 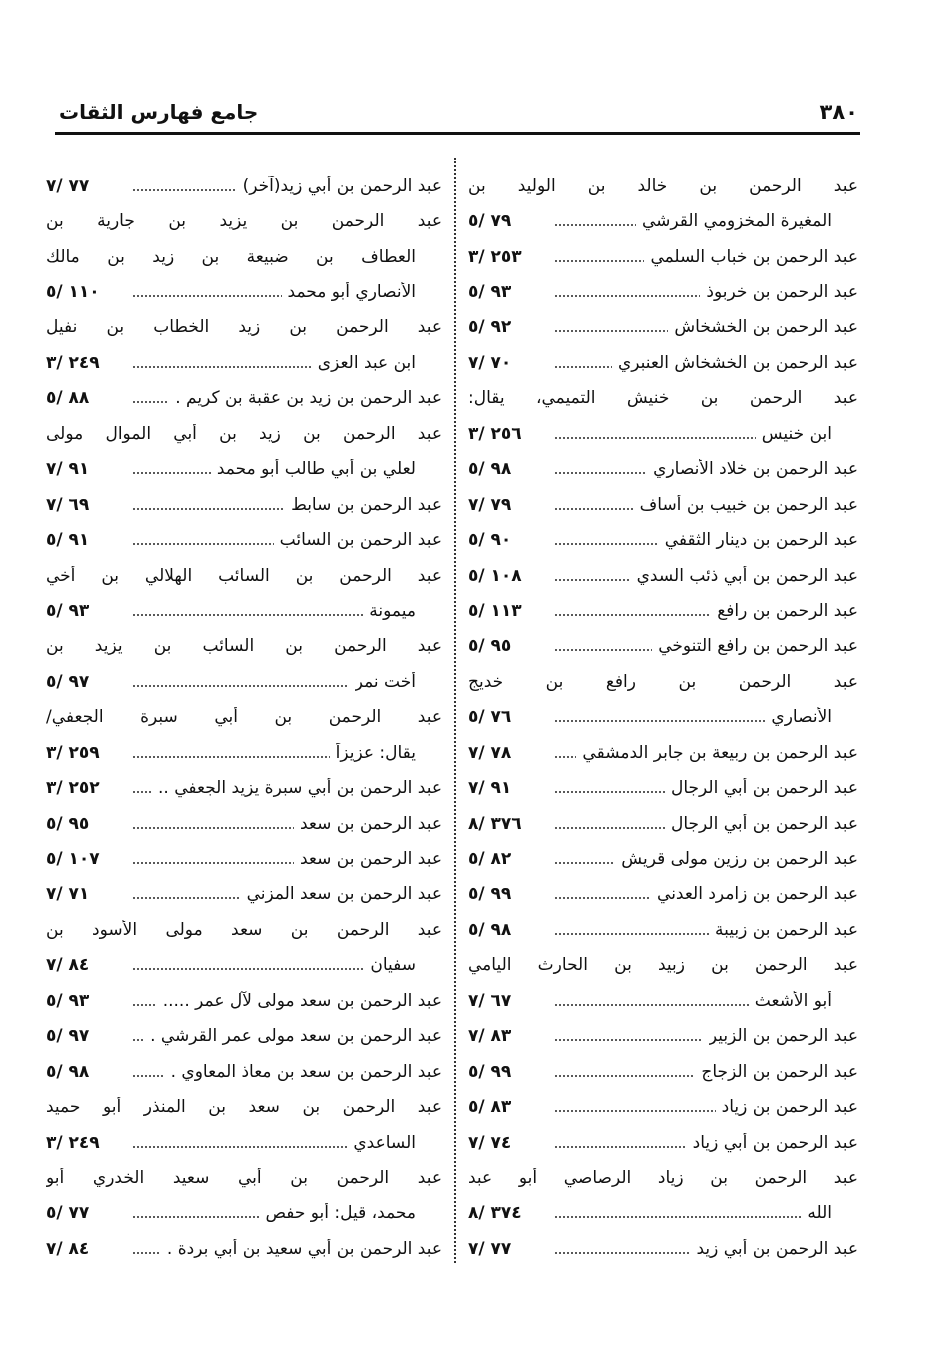 I want to click on index-entry: الساعدي ٢٤٩ /٣, so click(x=244, y=1142).